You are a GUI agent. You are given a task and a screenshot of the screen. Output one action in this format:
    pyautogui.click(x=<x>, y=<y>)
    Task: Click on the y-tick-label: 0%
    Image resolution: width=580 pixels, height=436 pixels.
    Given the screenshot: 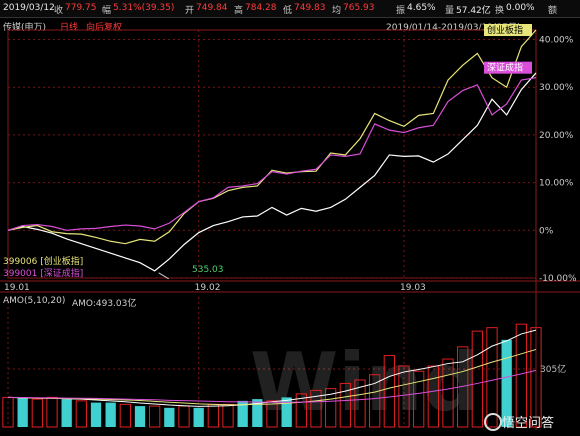 What is the action you would take?
    pyautogui.click(x=546, y=231)
    